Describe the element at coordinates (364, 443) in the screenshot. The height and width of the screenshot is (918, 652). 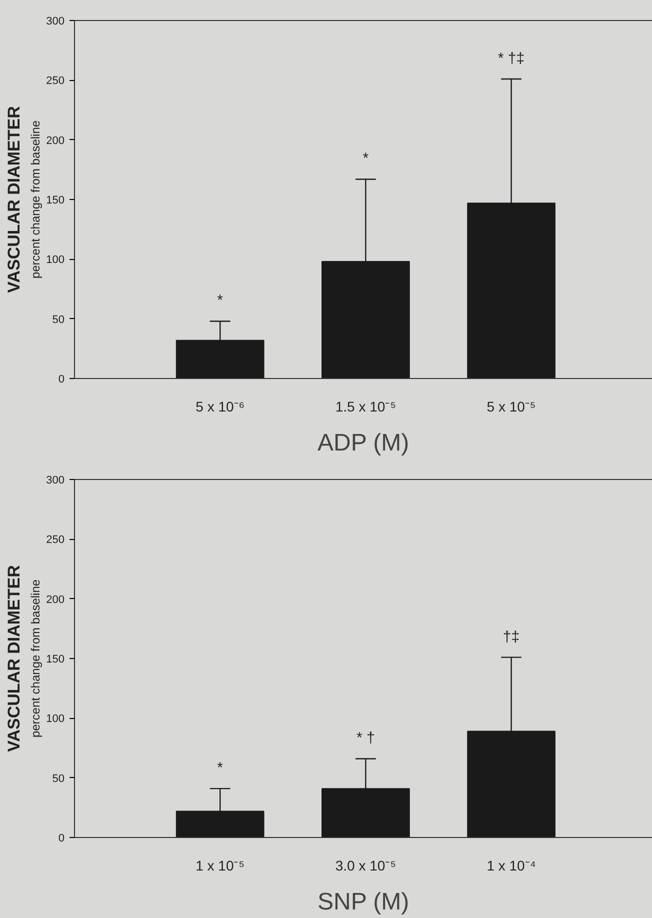
I see `x-axis-title: ADP (M)` at that location.